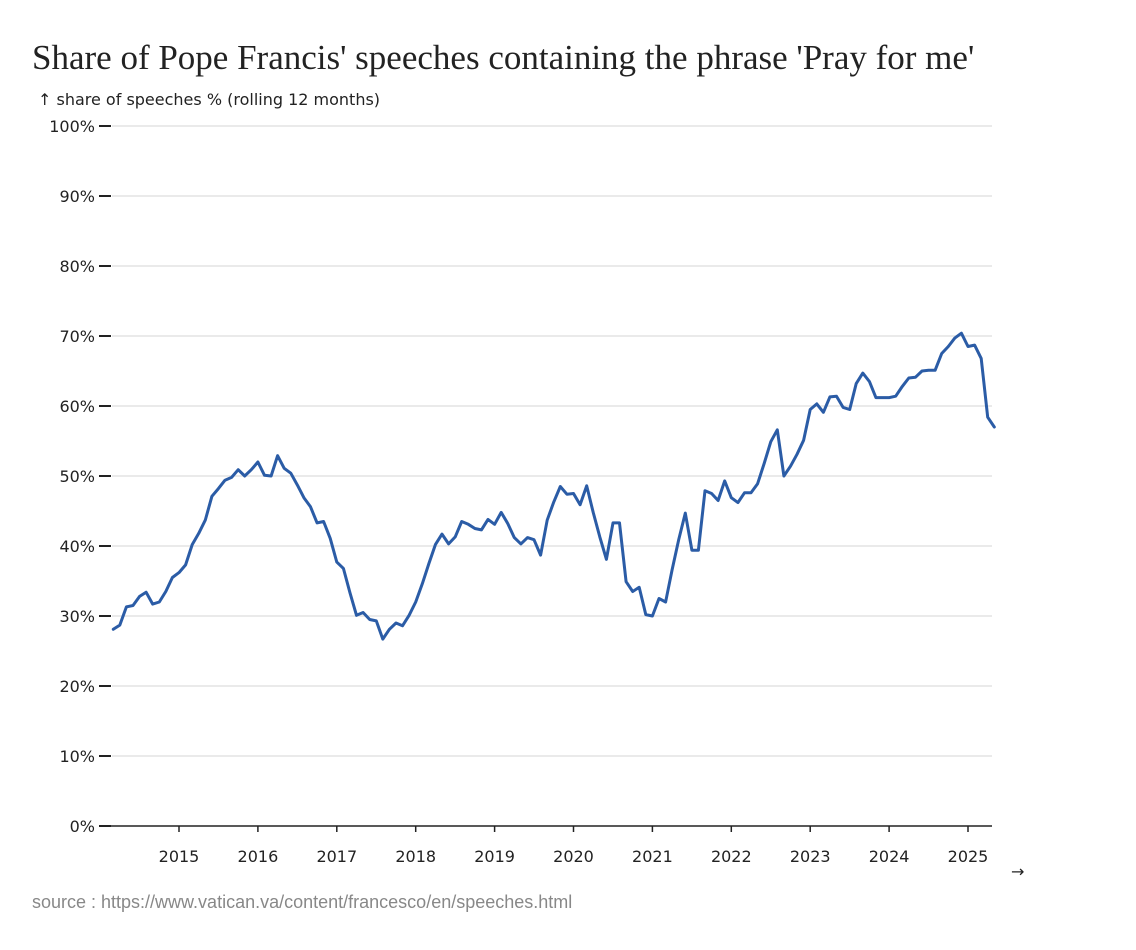 This screenshot has height=950, width=1136. I want to click on y-tick-label: 0%, so click(82, 826).